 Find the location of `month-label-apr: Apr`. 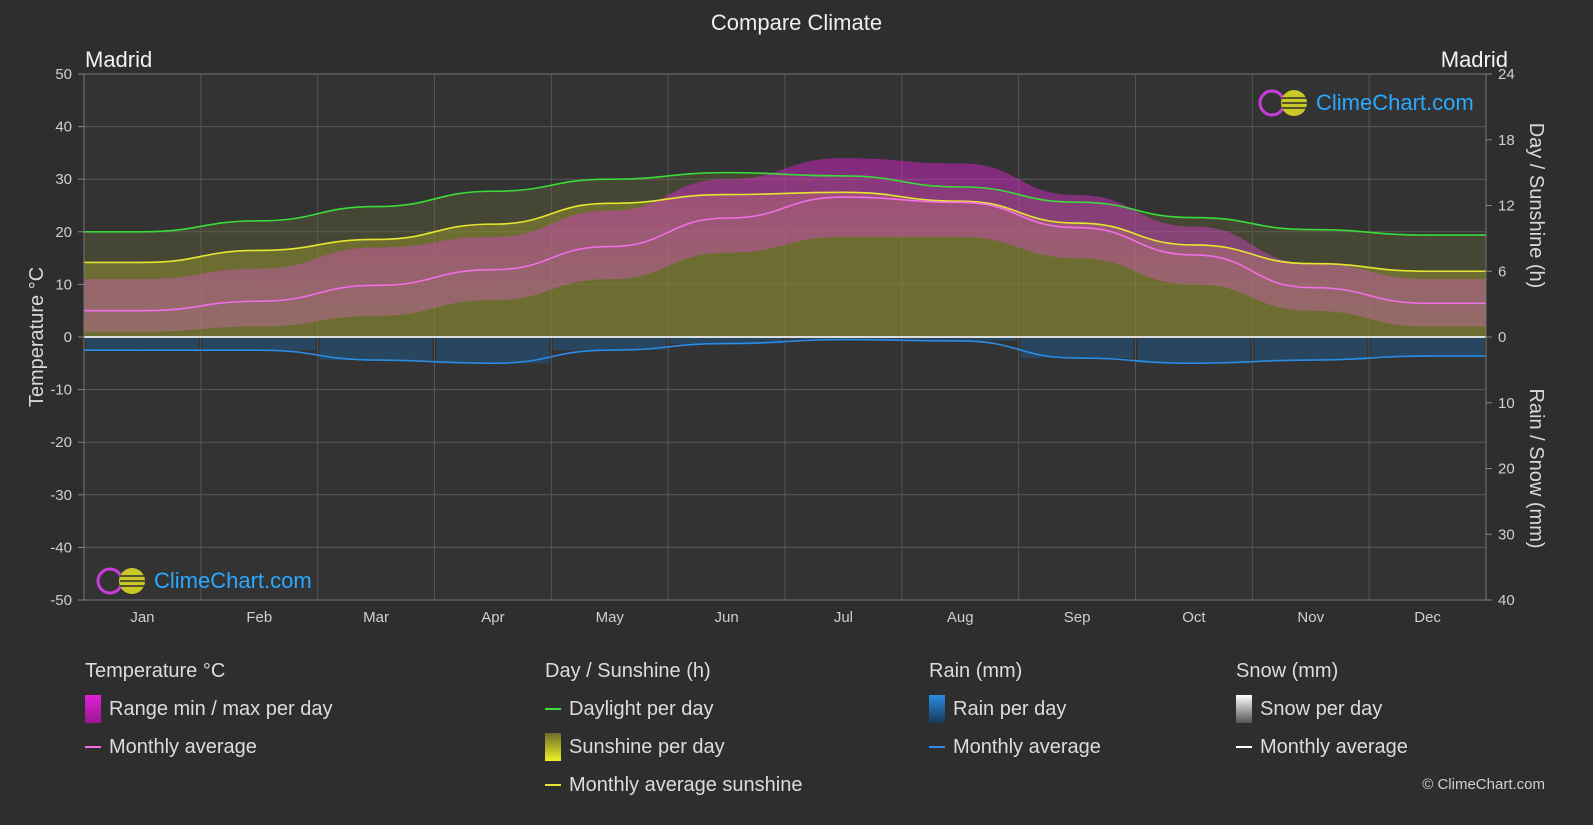

month-label-apr: Apr is located at coordinates (492, 617).